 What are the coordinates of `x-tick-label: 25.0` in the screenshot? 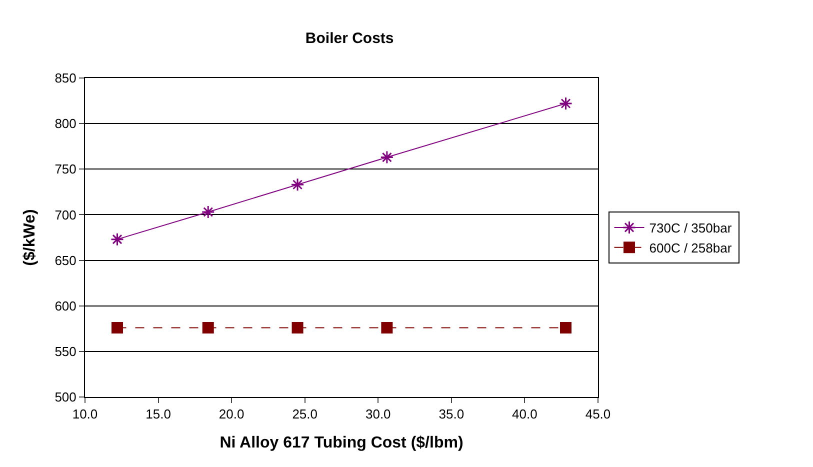 It's located at (305, 414).